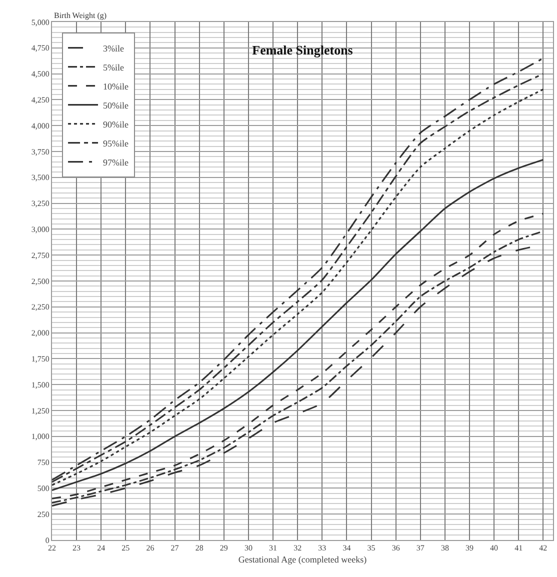 Image resolution: width=557 pixels, height=577 pixels. I want to click on x-tick-label: 38, so click(444, 548).